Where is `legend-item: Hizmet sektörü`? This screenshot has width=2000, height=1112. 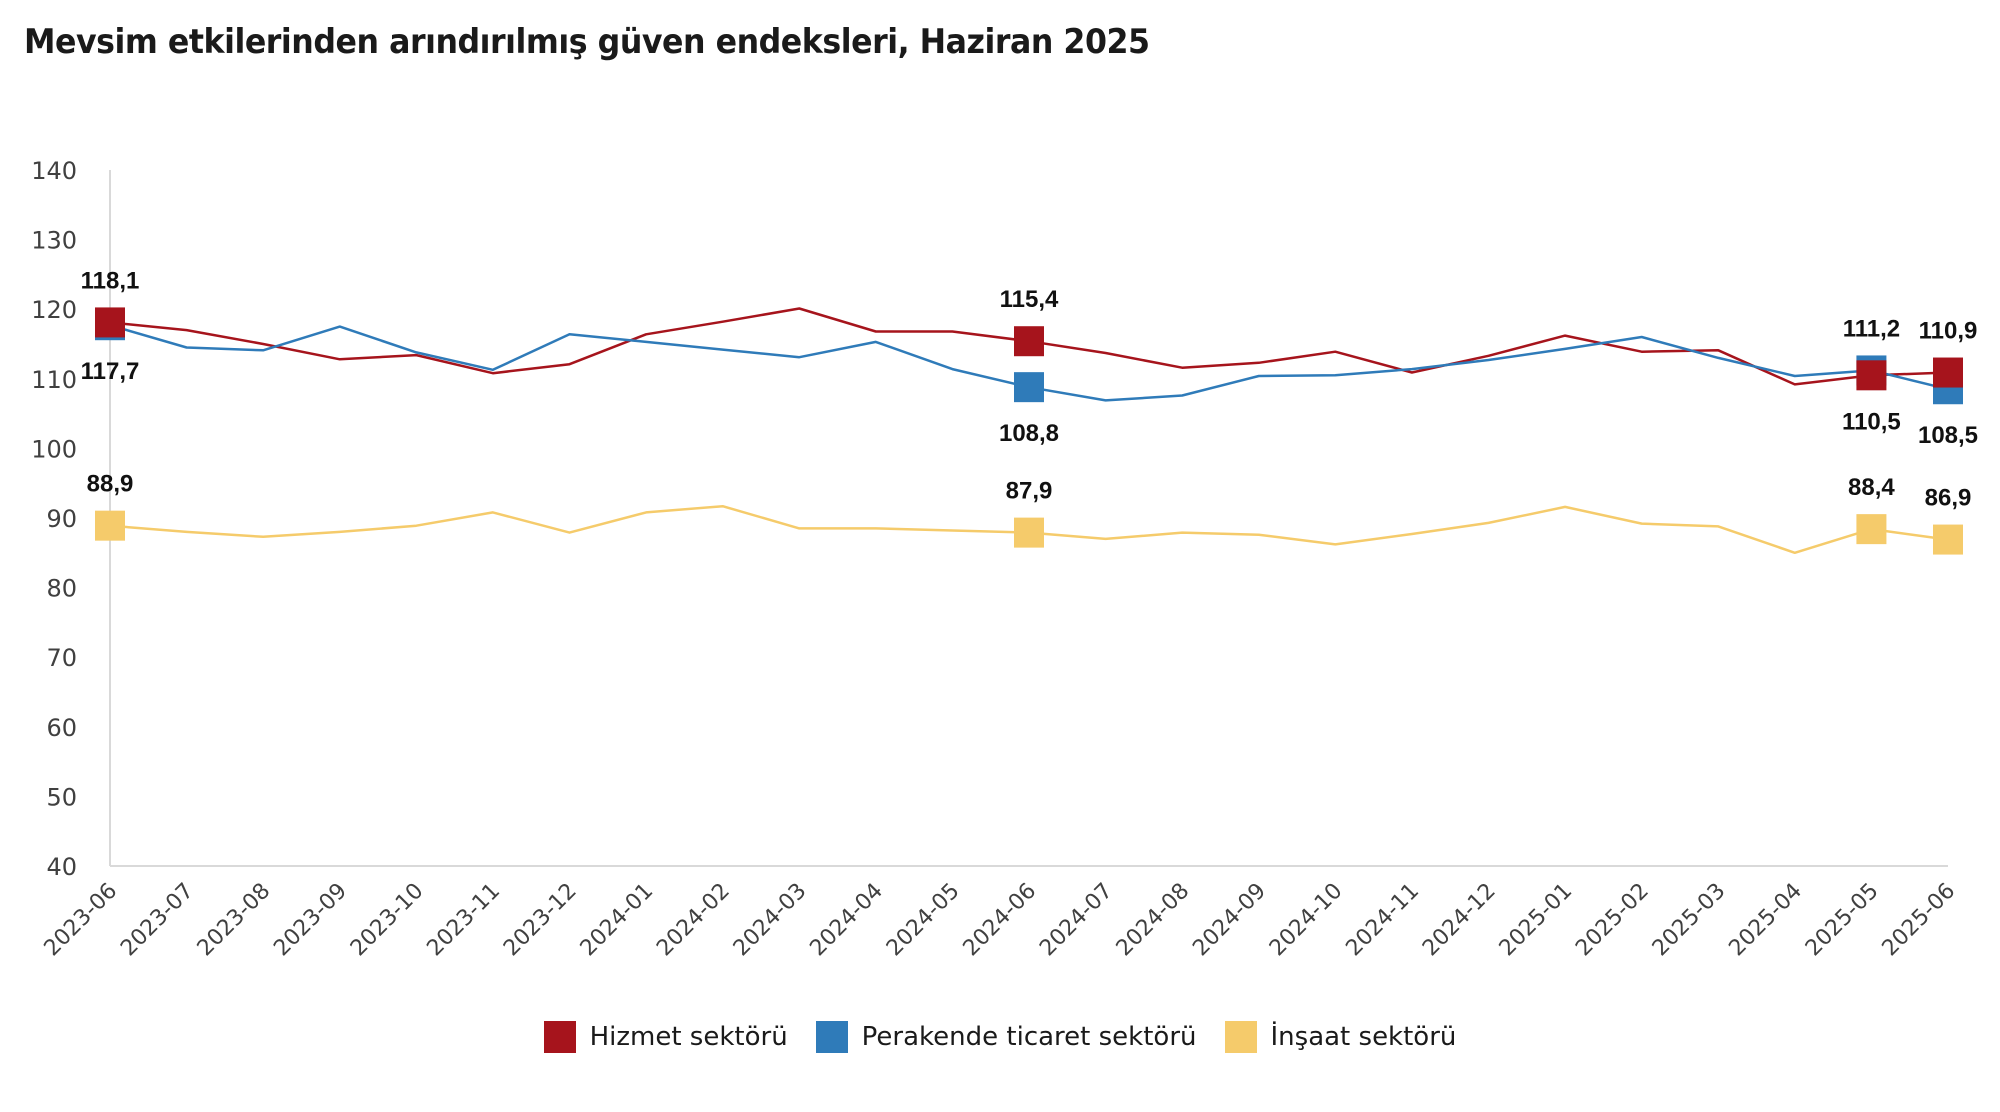
legend-item: Hizmet sektörü is located at coordinates (665, 1037).